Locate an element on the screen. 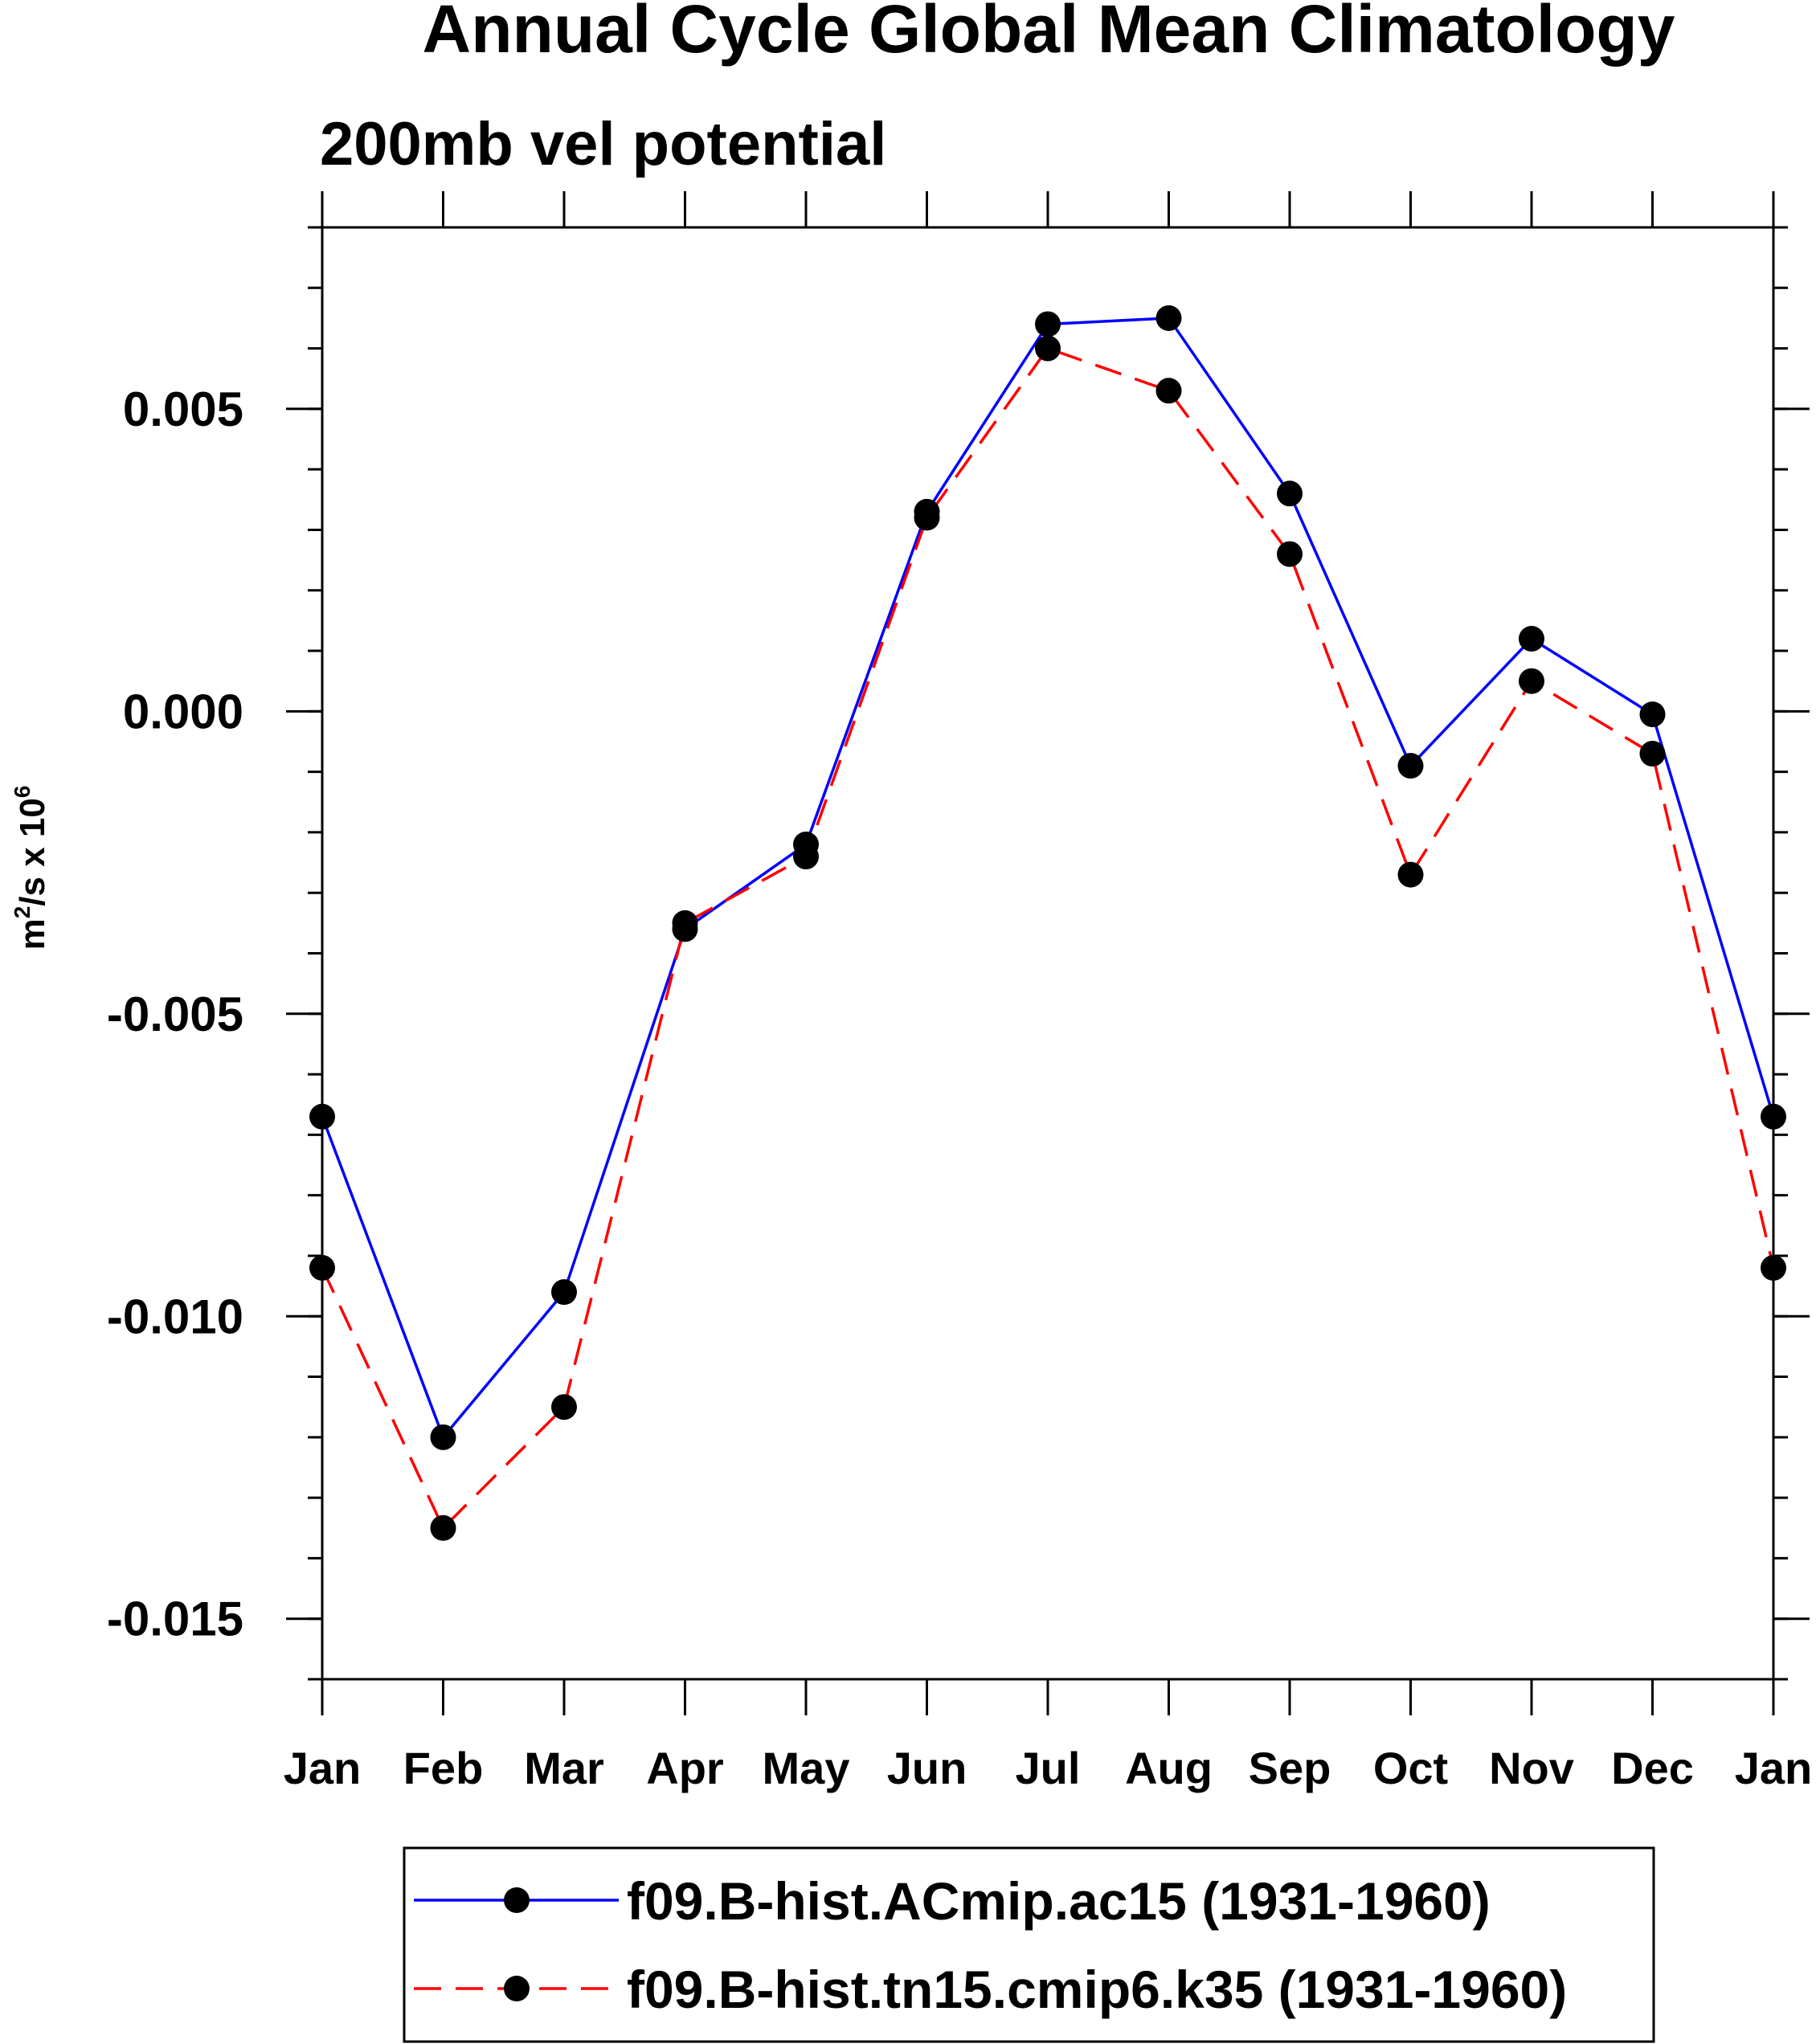  x-tick-label: Aug is located at coordinates (1169, 1768).